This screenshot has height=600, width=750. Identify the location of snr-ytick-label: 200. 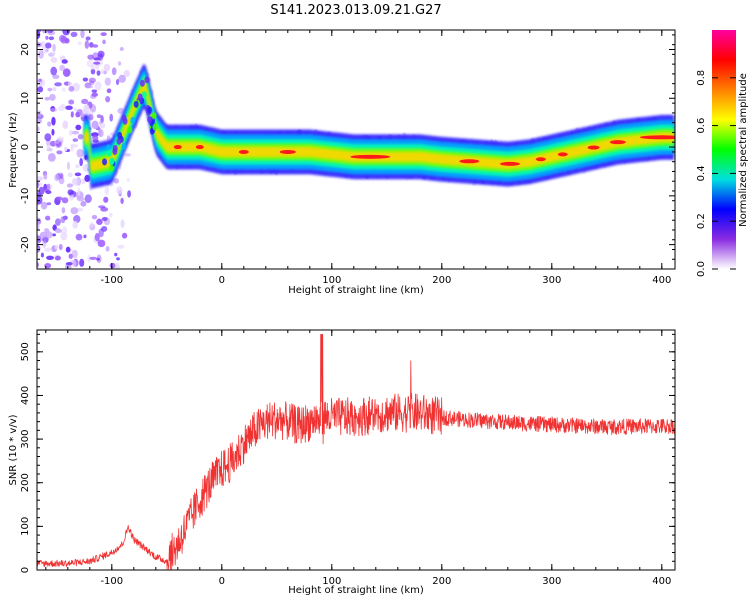
(25, 482).